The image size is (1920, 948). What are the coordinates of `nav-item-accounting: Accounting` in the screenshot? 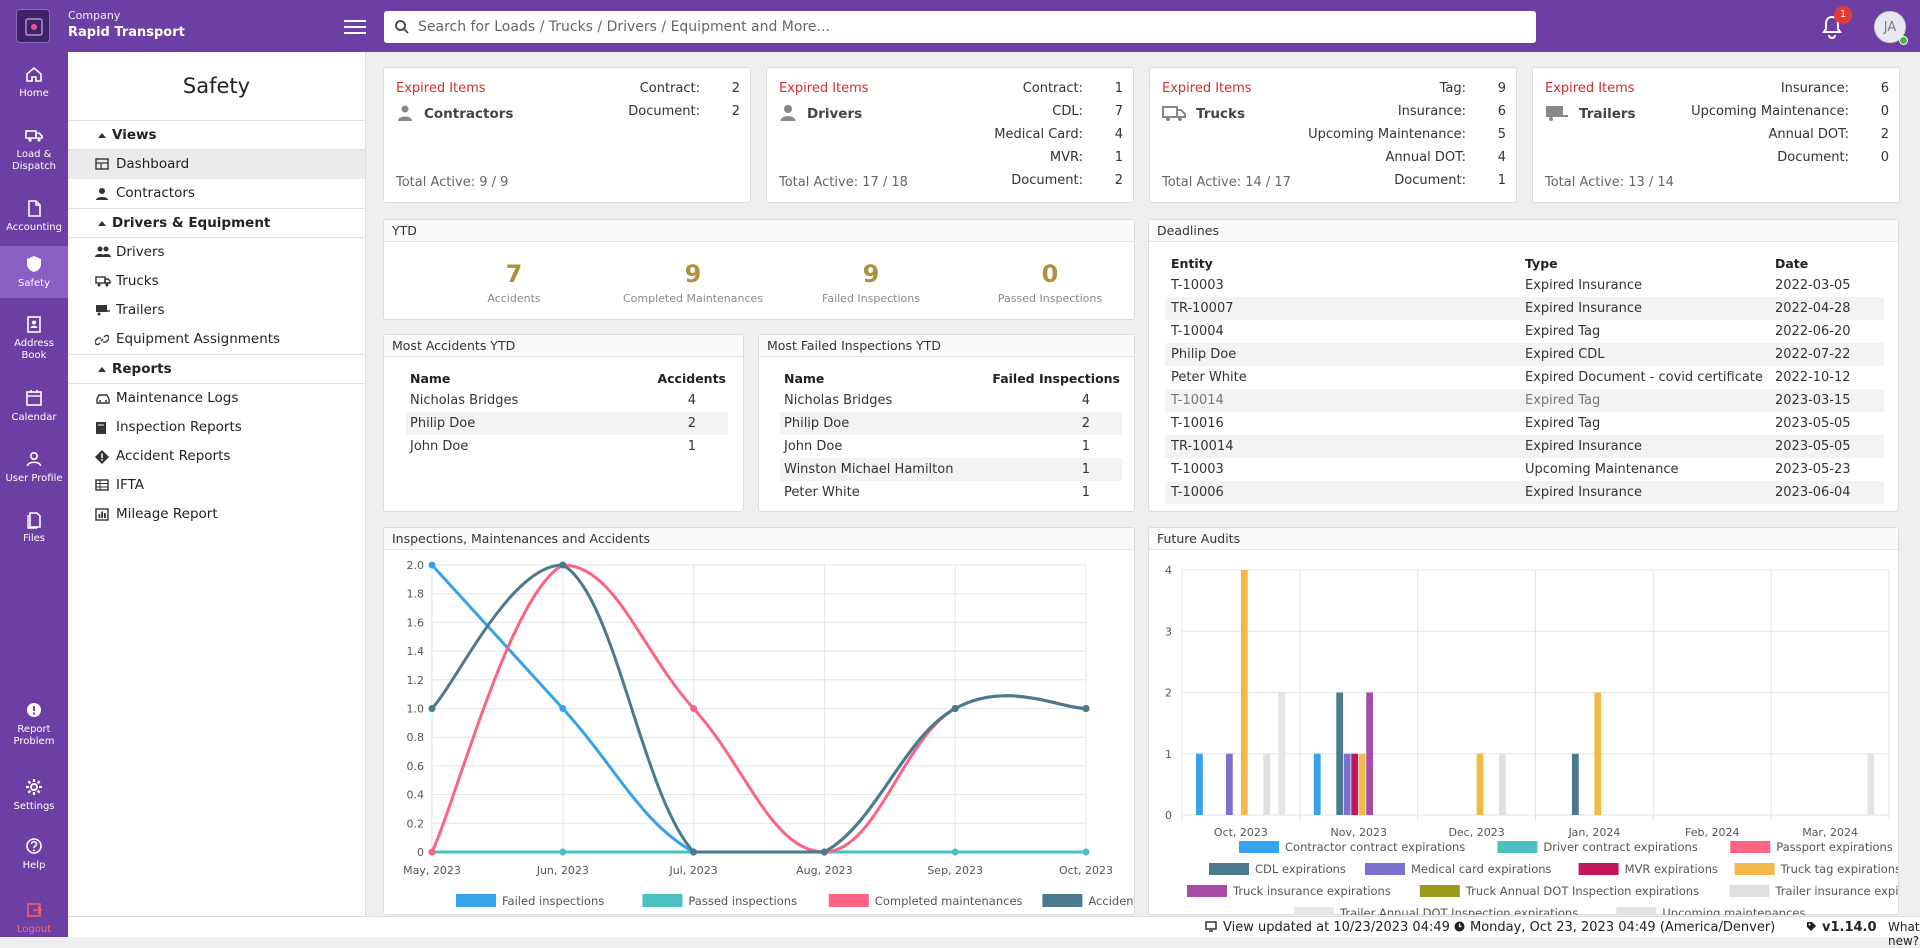 It's located at (34, 216).